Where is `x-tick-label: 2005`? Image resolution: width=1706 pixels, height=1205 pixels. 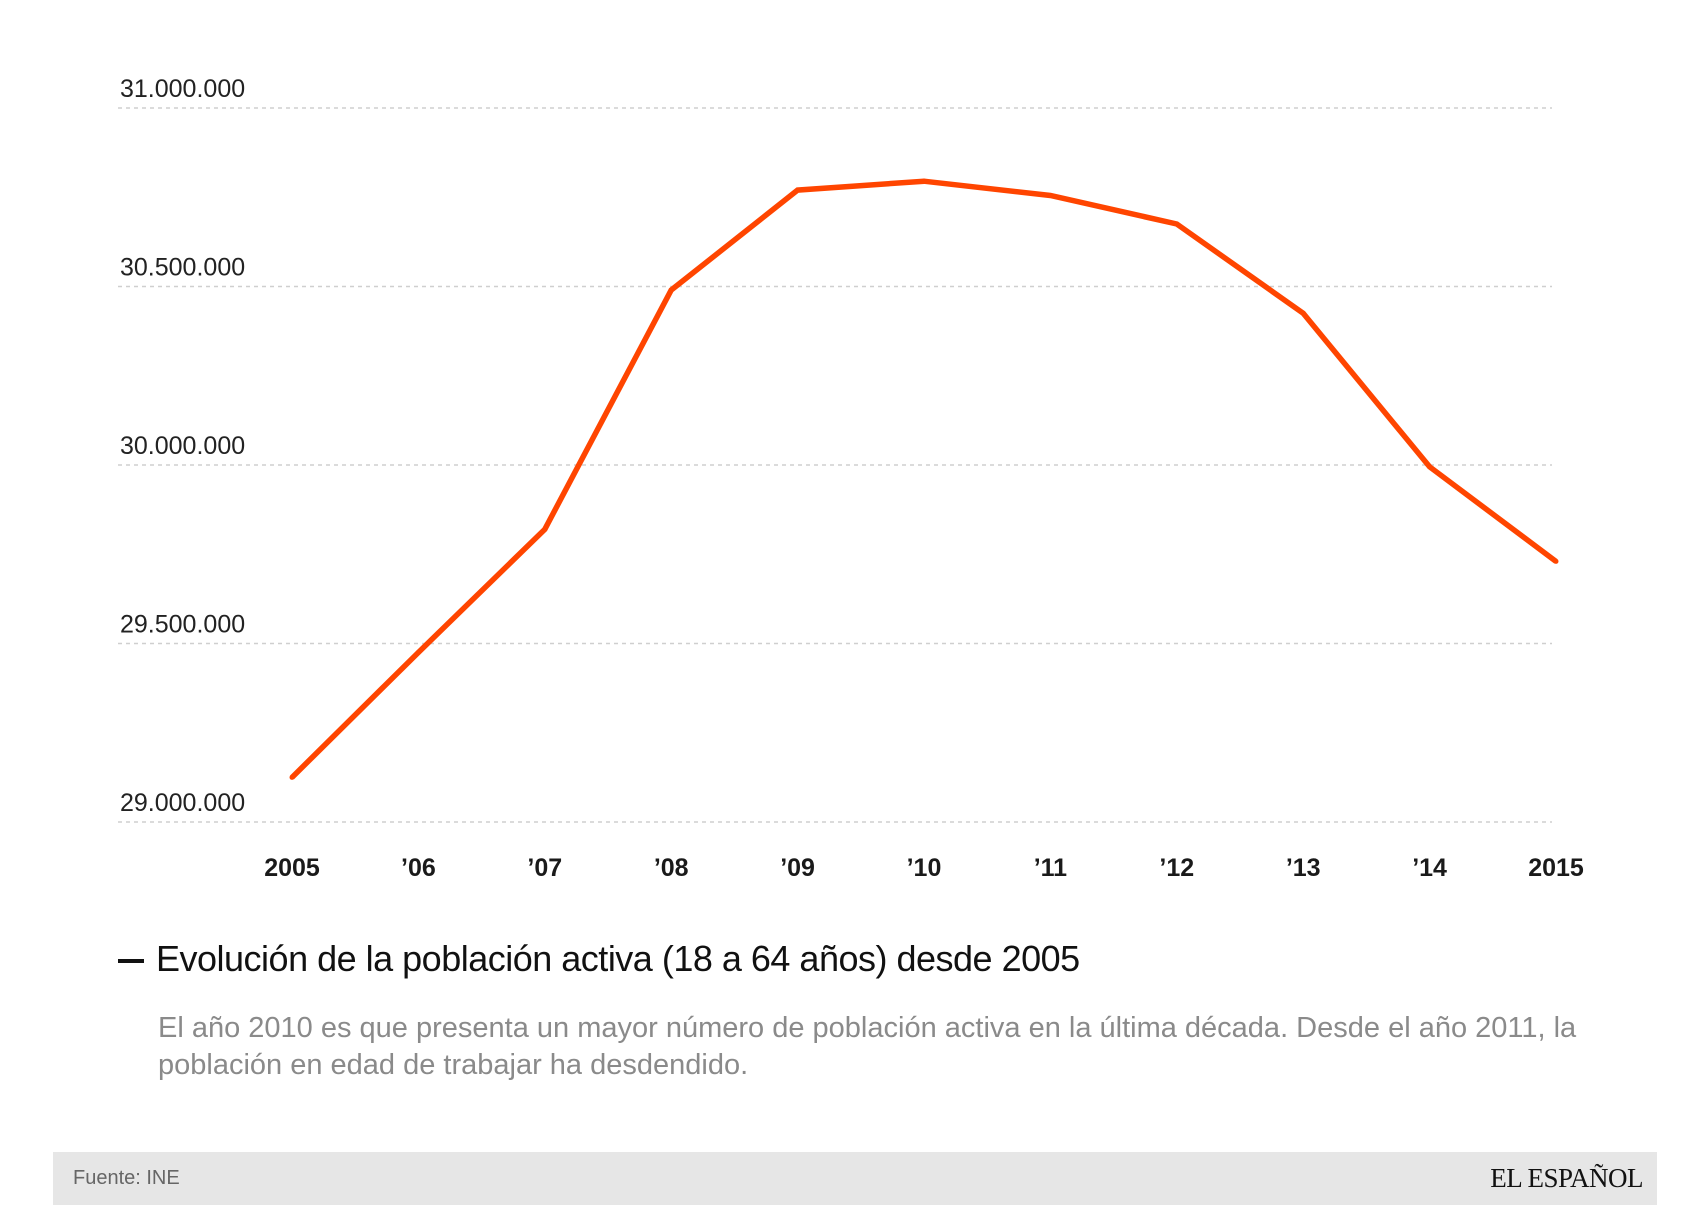
x-tick-label: 2005 is located at coordinates (292, 868).